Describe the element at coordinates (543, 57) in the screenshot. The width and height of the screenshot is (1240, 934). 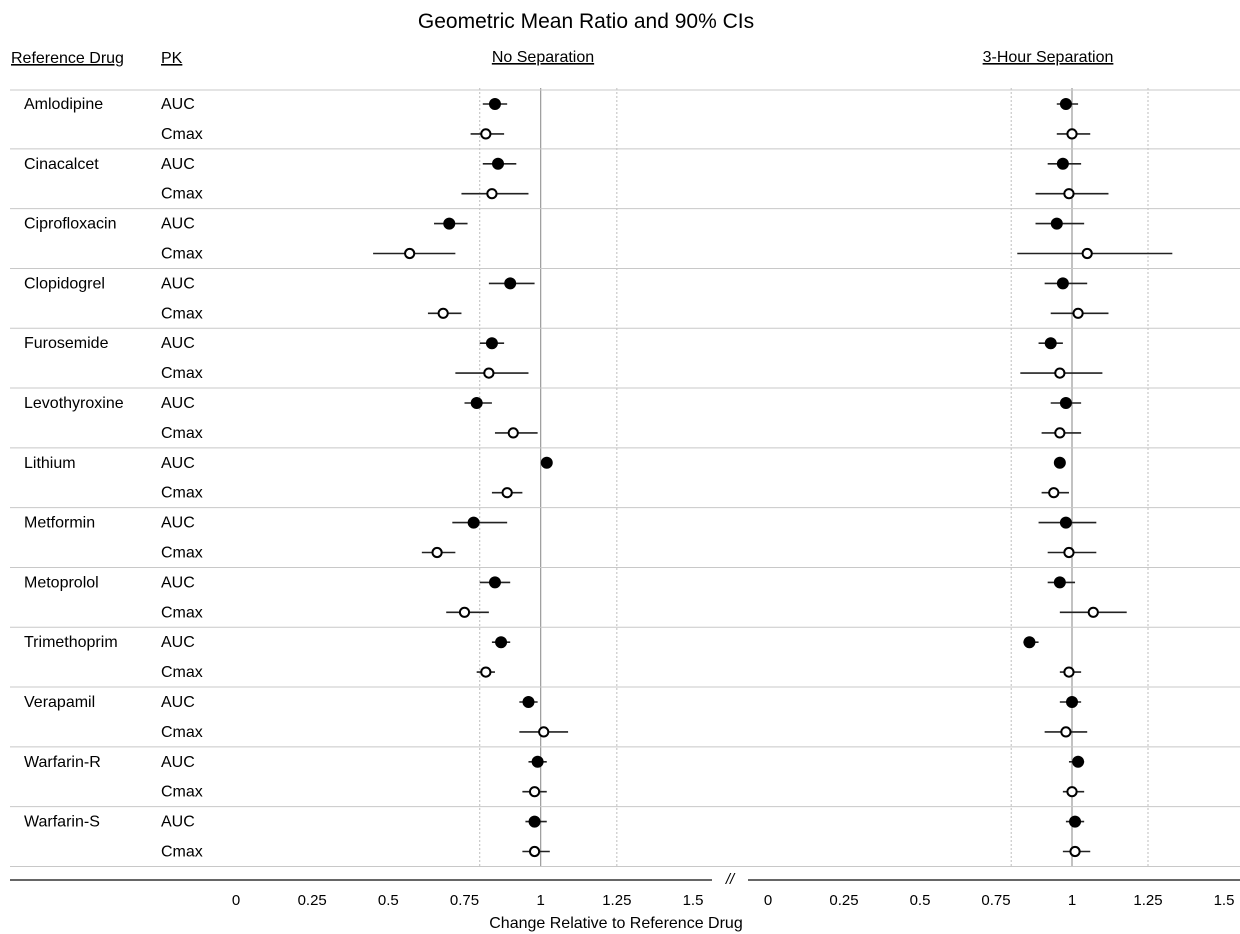
I see `header-no-separation: No Separation` at that location.